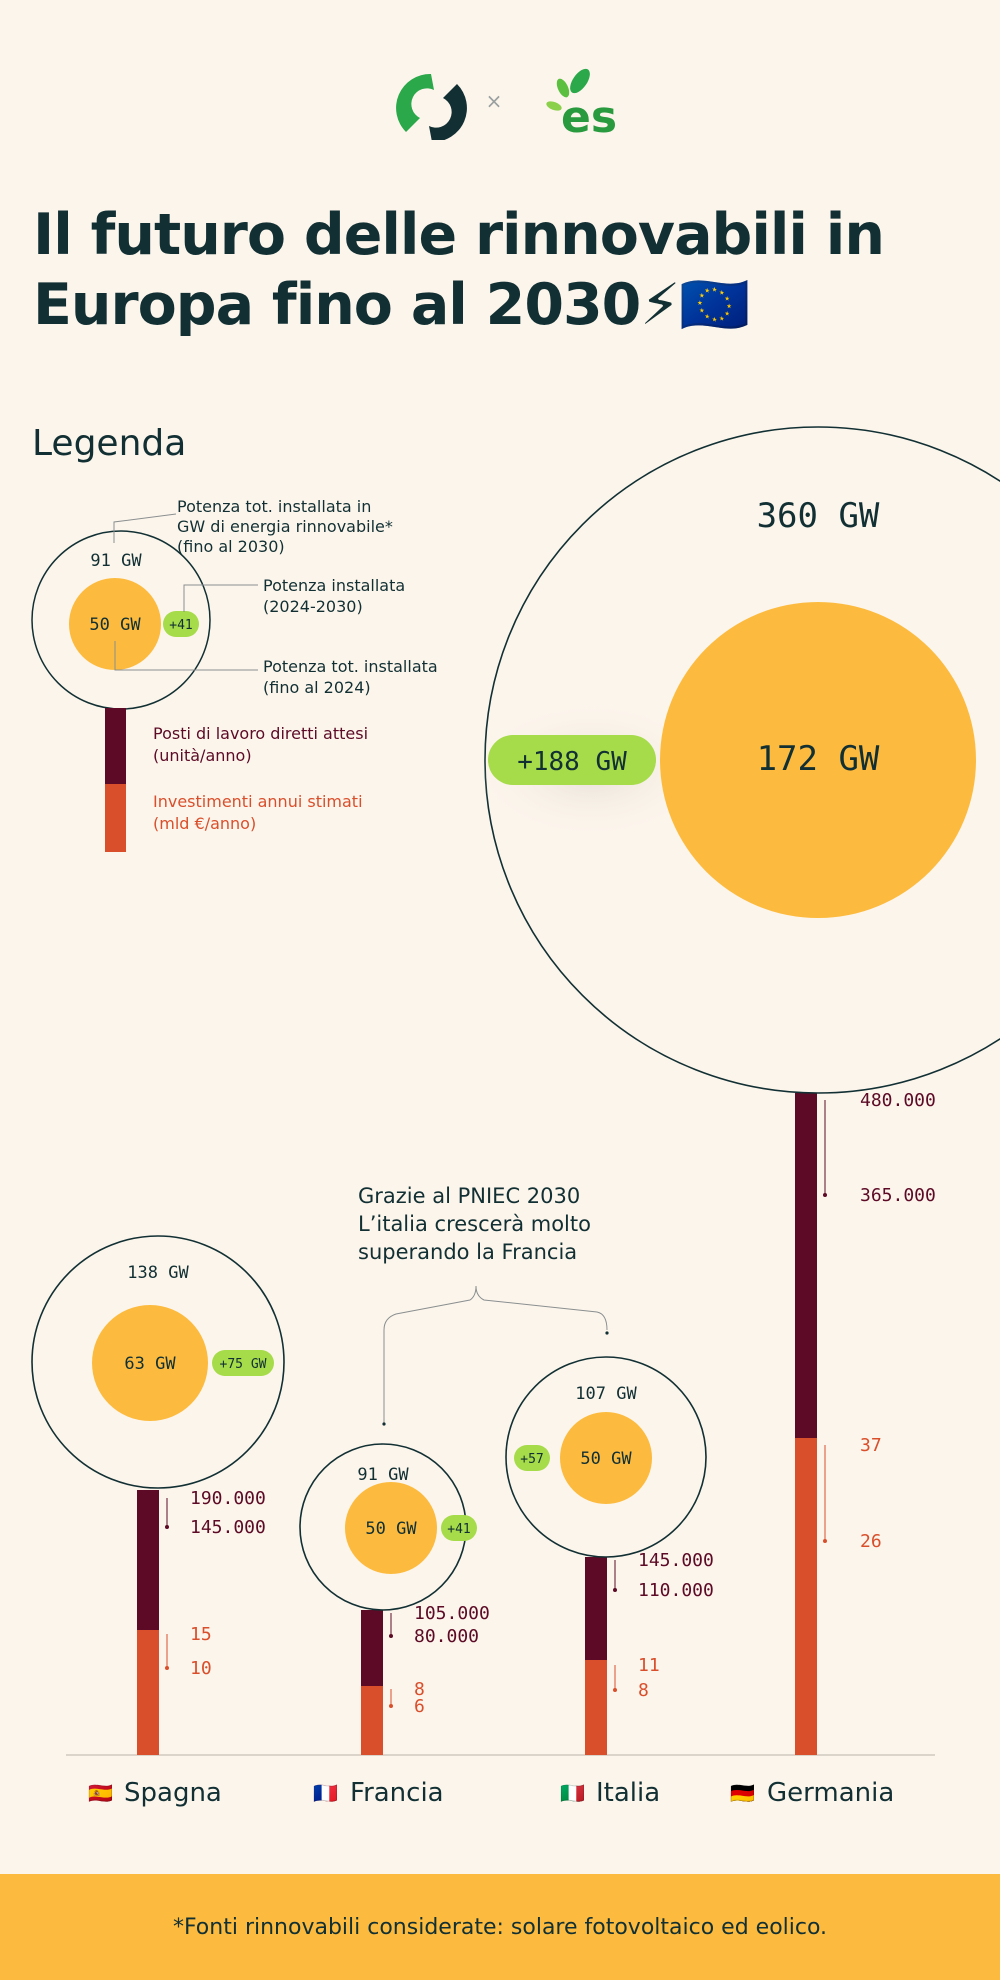  Describe the element at coordinates (830, 1793) in the screenshot. I see `category-label: Germania` at that location.